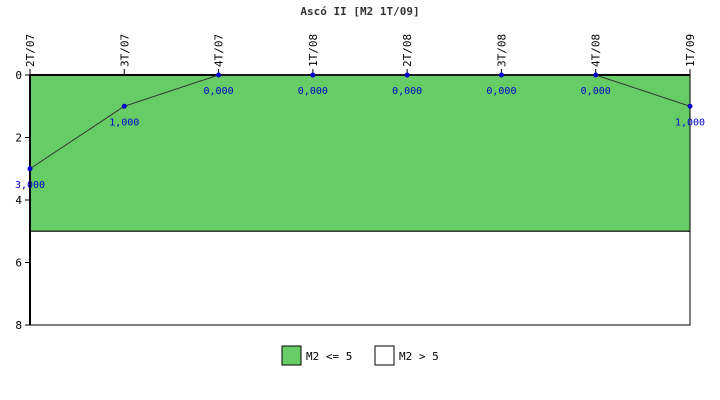 The image size is (720, 400). What do you see at coordinates (18, 263) in the screenshot?
I see `y-tick-label: 6` at bounding box center [18, 263].